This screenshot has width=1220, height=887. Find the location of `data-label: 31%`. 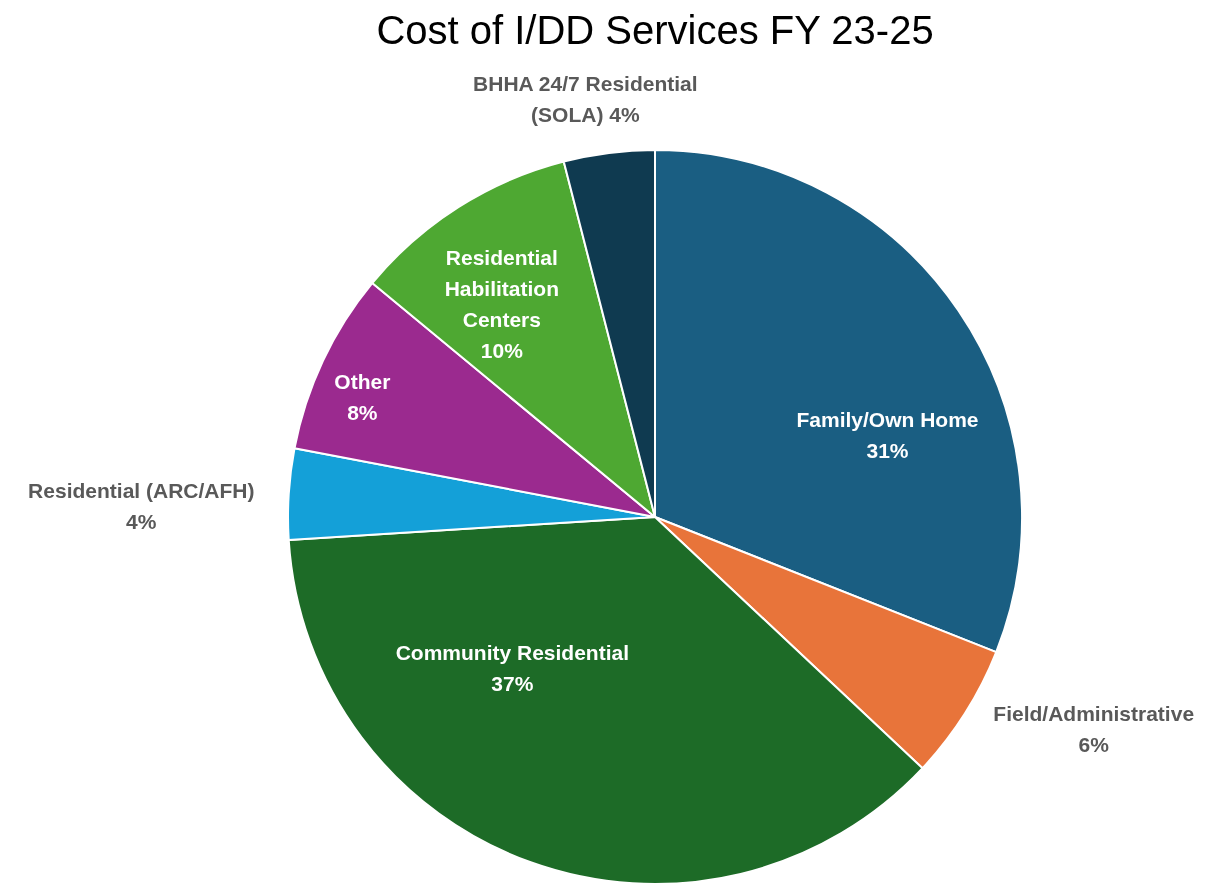

data-label: 31% is located at coordinates (887, 451).